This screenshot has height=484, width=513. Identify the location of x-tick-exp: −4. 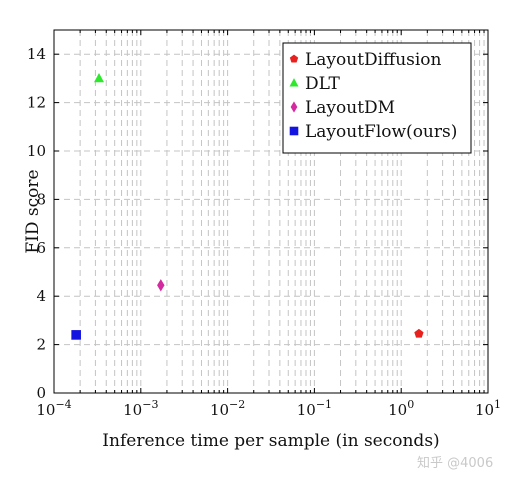
(63, 404).